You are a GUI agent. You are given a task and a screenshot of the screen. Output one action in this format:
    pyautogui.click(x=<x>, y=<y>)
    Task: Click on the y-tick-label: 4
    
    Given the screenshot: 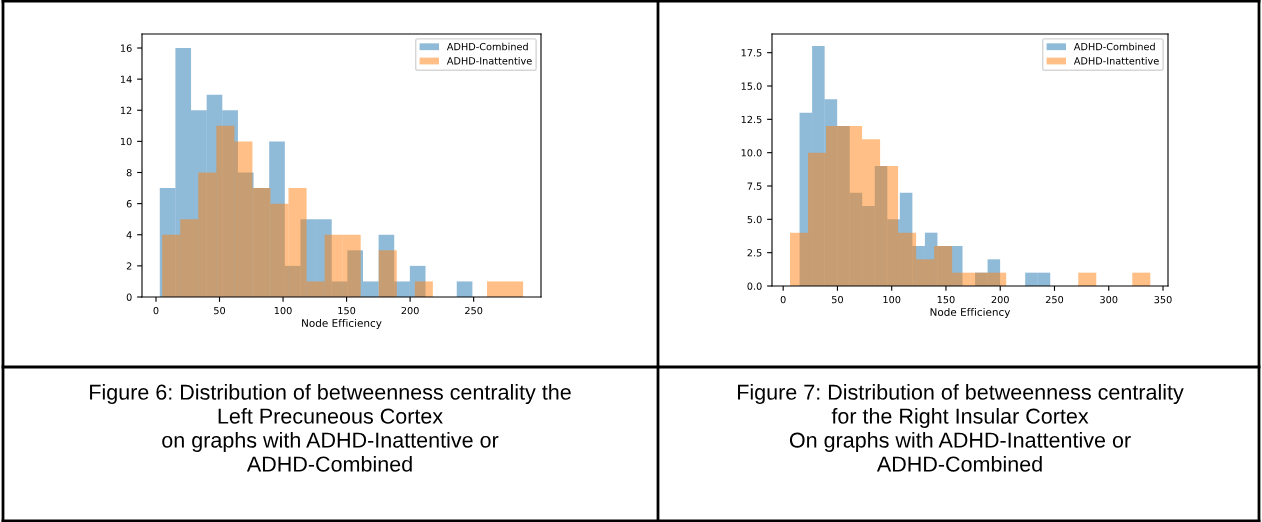 What is the action you would take?
    pyautogui.click(x=129, y=235)
    